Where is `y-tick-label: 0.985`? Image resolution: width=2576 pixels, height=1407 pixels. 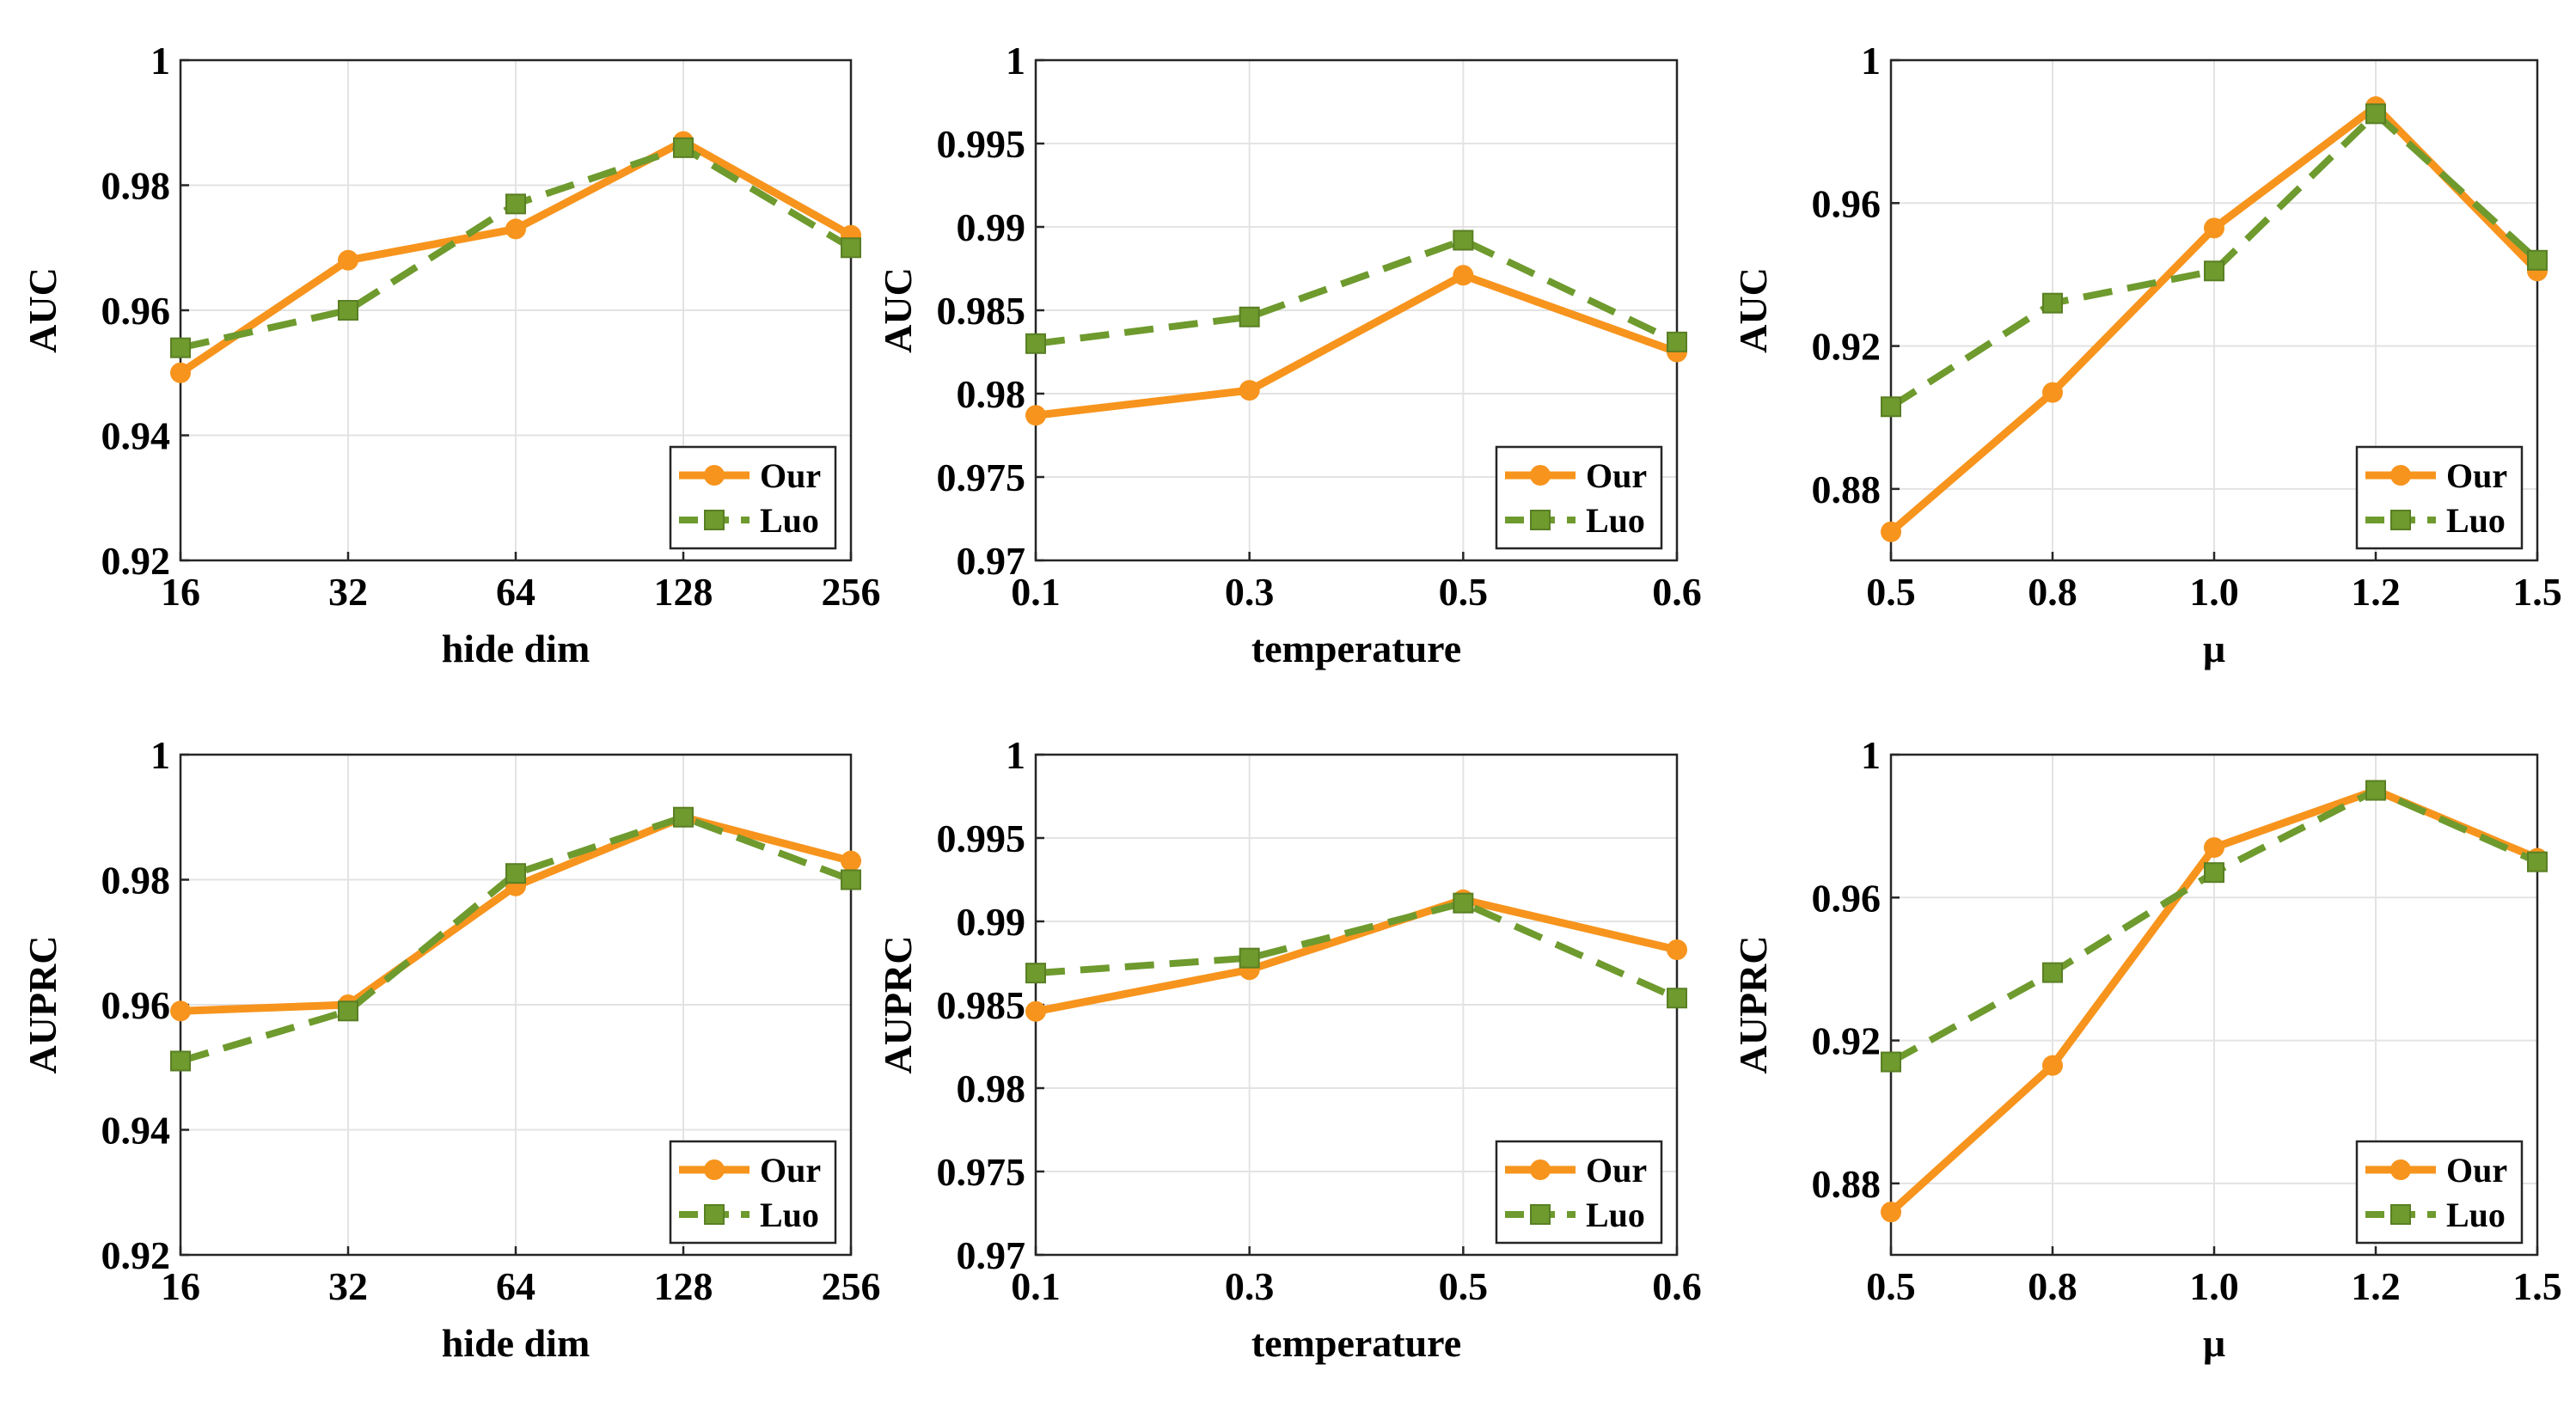
y-tick-label: 0.985 is located at coordinates (981, 1005).